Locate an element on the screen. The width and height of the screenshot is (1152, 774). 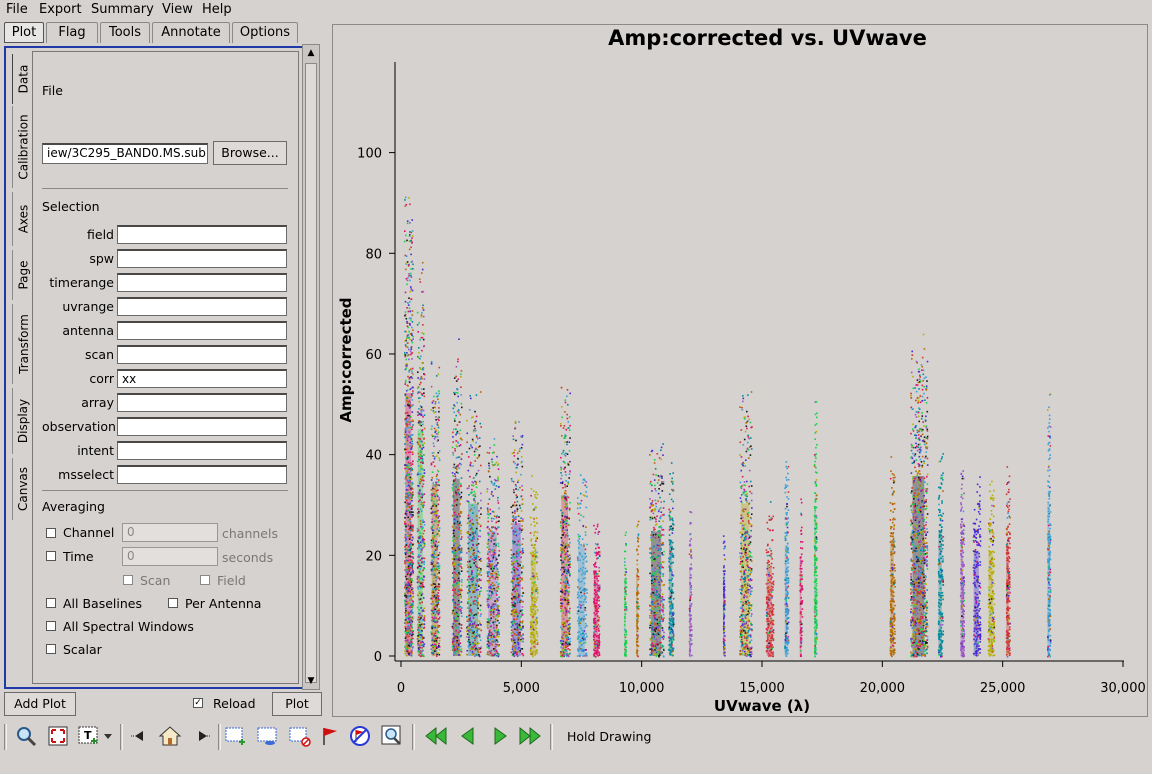
time-checkbox is located at coordinates (51, 556).